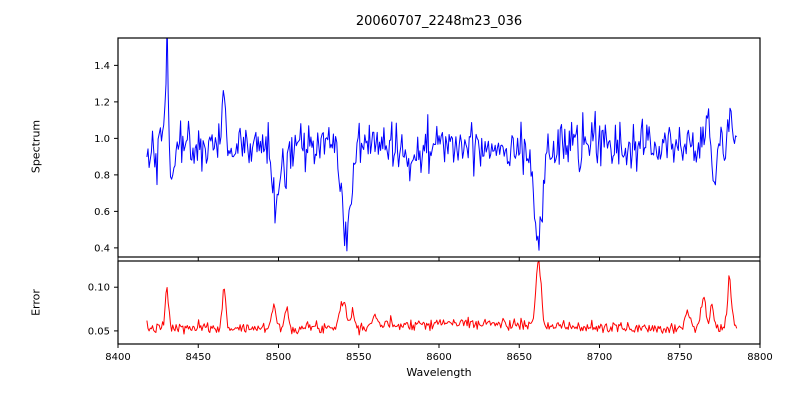 Image resolution: width=800 pixels, height=400 pixels. I want to click on svg-text: 8500, so click(278, 357).